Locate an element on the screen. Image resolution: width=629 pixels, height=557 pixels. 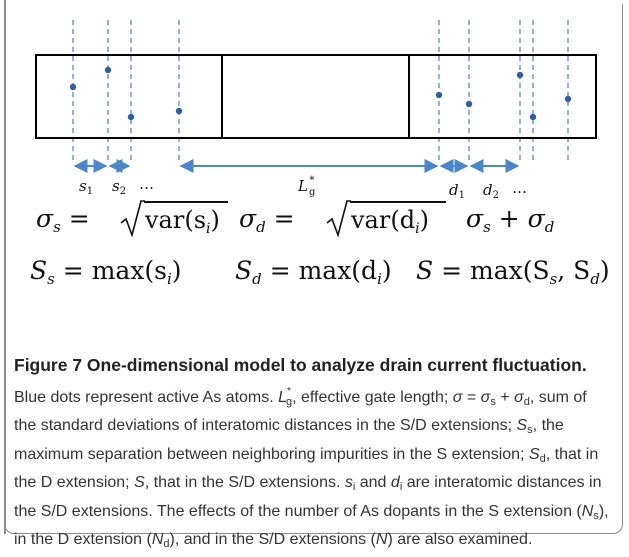
sqrt-bar-d is located at coordinates (398, 202).